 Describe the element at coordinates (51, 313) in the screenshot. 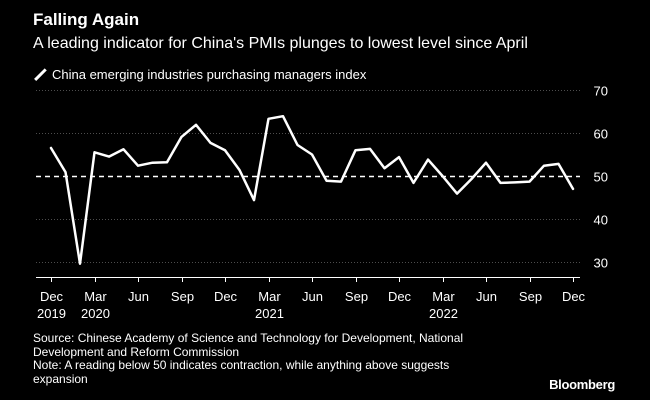

I see `x-tick-year-label: 2019` at that location.